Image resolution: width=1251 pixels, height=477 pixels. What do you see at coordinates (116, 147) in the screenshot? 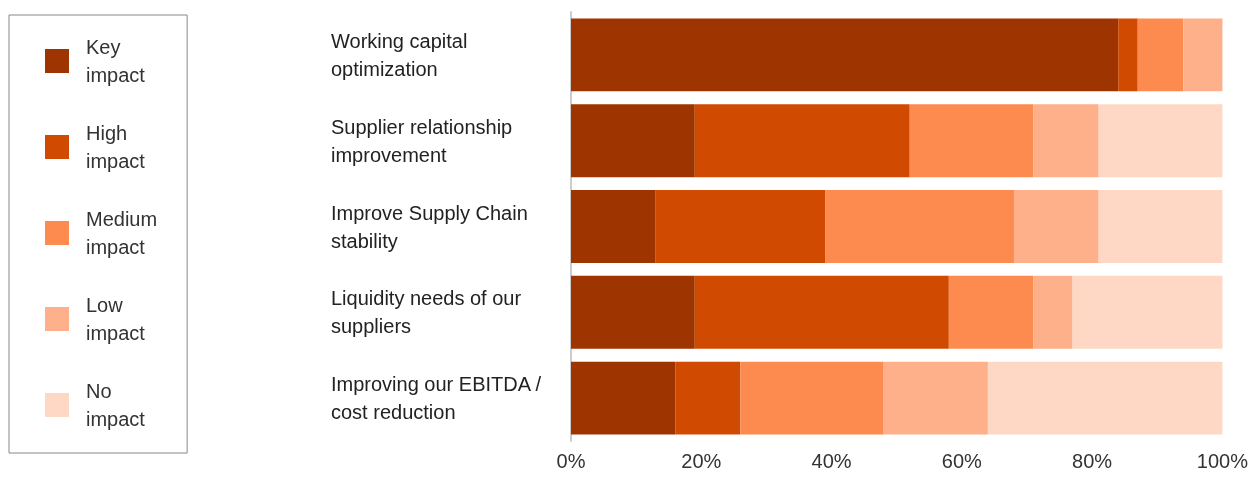
I see `legend-label: High impact` at bounding box center [116, 147].